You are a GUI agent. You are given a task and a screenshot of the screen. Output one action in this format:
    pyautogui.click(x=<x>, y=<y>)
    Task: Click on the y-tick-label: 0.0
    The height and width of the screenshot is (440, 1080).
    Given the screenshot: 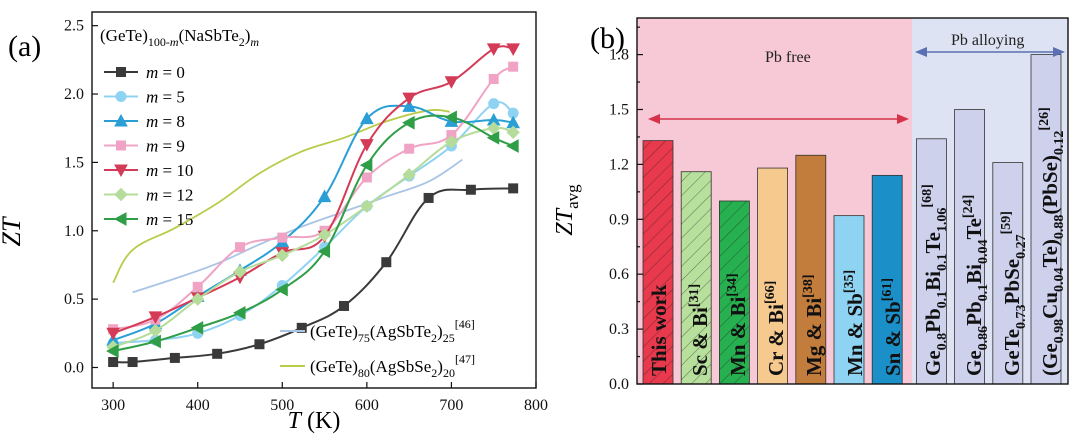 What is the action you would take?
    pyautogui.click(x=74, y=367)
    